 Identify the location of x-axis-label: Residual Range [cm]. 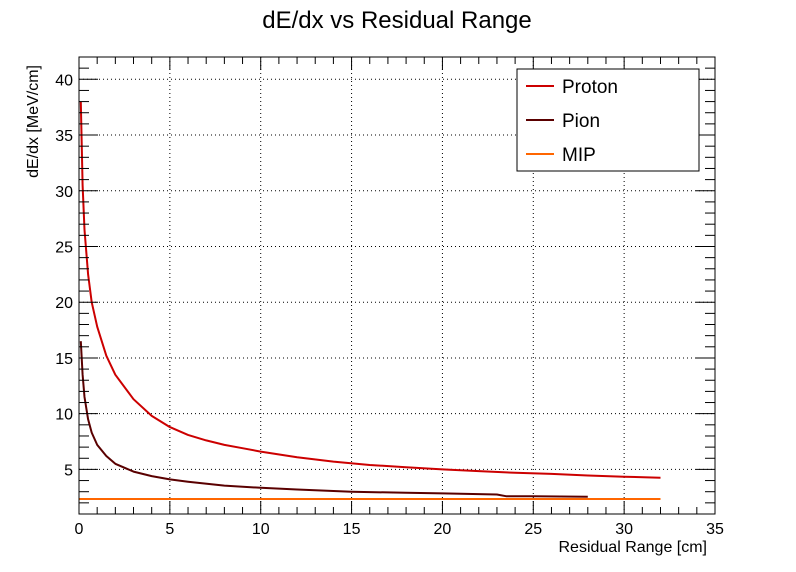
(632, 547).